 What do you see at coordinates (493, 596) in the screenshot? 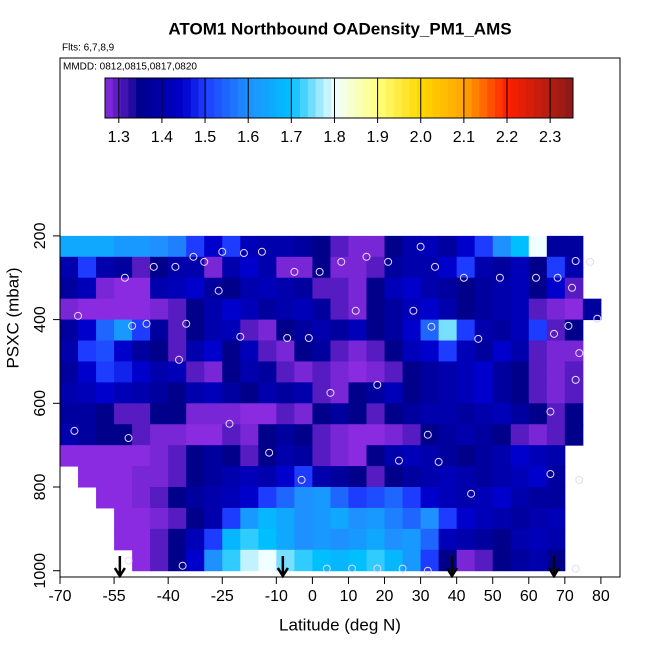
I see `x-tick-label: 50` at bounding box center [493, 596].